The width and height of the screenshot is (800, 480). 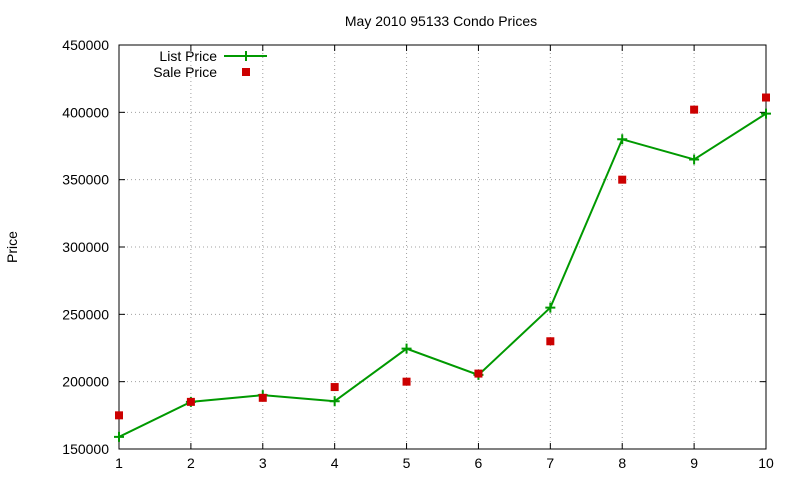 I want to click on y-tick-label: 400000, so click(x=85, y=112).